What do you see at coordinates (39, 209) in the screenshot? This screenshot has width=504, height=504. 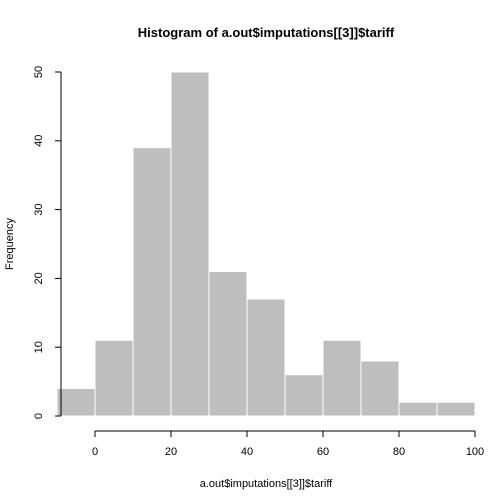 I see `y-tick-label: 30` at bounding box center [39, 209].